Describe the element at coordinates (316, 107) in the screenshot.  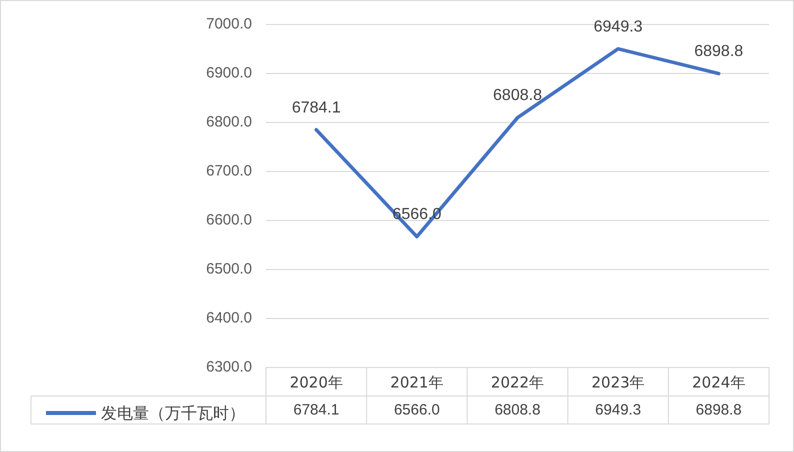
I see `text: 6784.1` at that location.